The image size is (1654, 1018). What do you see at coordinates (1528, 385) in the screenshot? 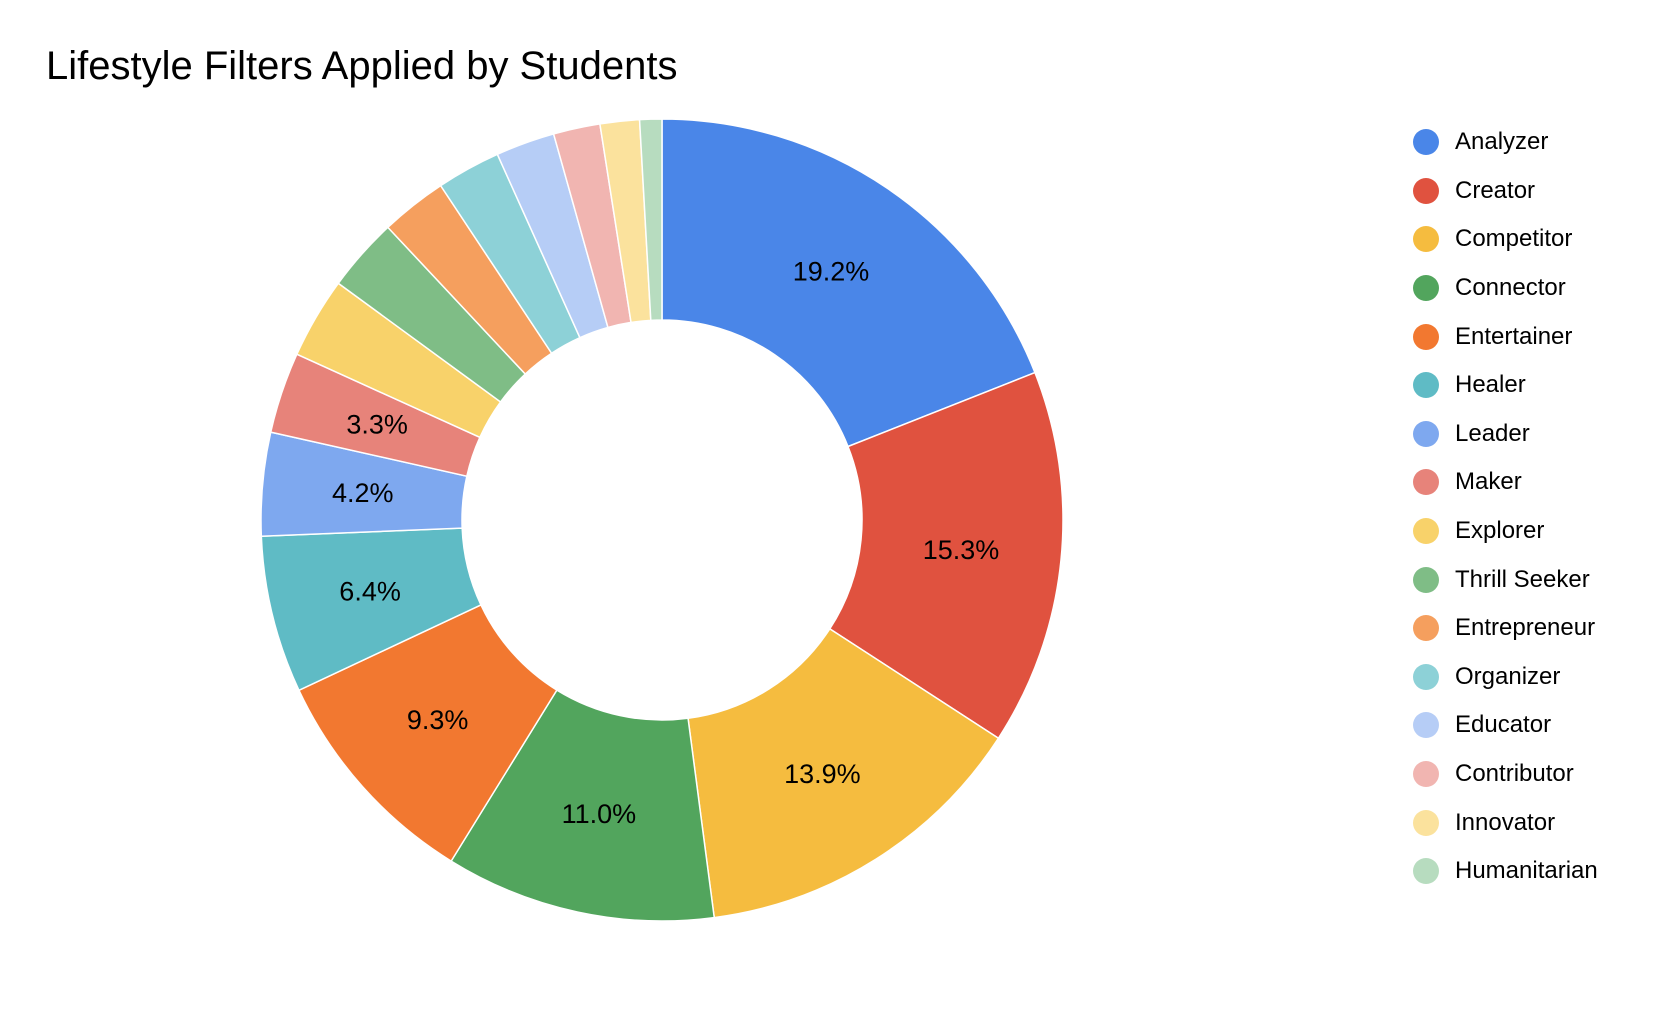
I see `legend-item-healer: Healer` at bounding box center [1528, 385].